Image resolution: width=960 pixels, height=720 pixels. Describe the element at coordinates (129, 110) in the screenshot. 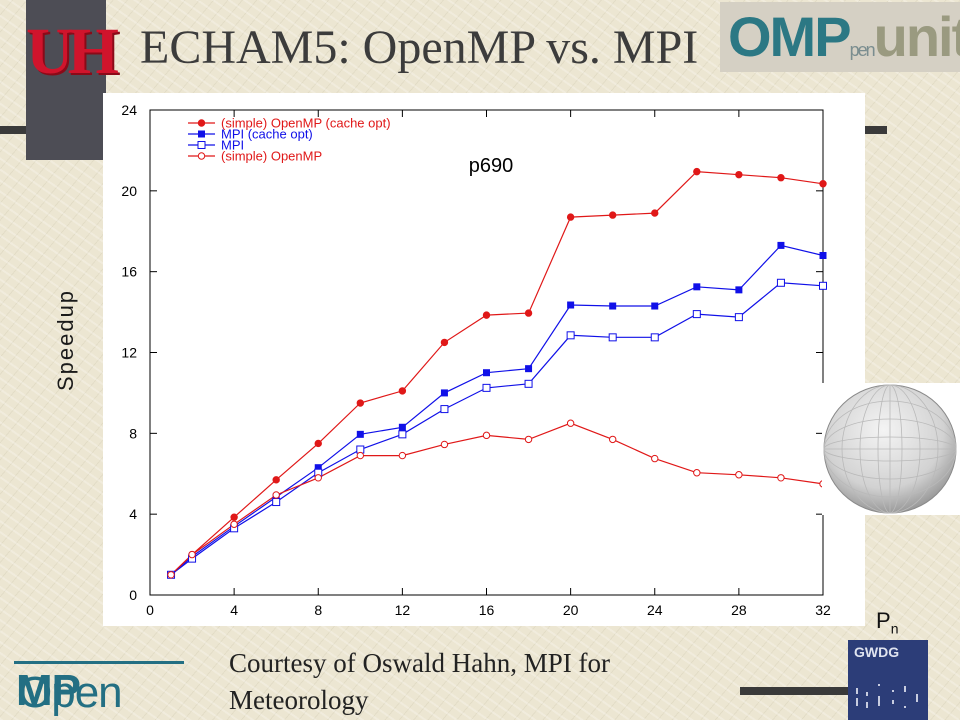

I see `y-tick-label: 24` at that location.